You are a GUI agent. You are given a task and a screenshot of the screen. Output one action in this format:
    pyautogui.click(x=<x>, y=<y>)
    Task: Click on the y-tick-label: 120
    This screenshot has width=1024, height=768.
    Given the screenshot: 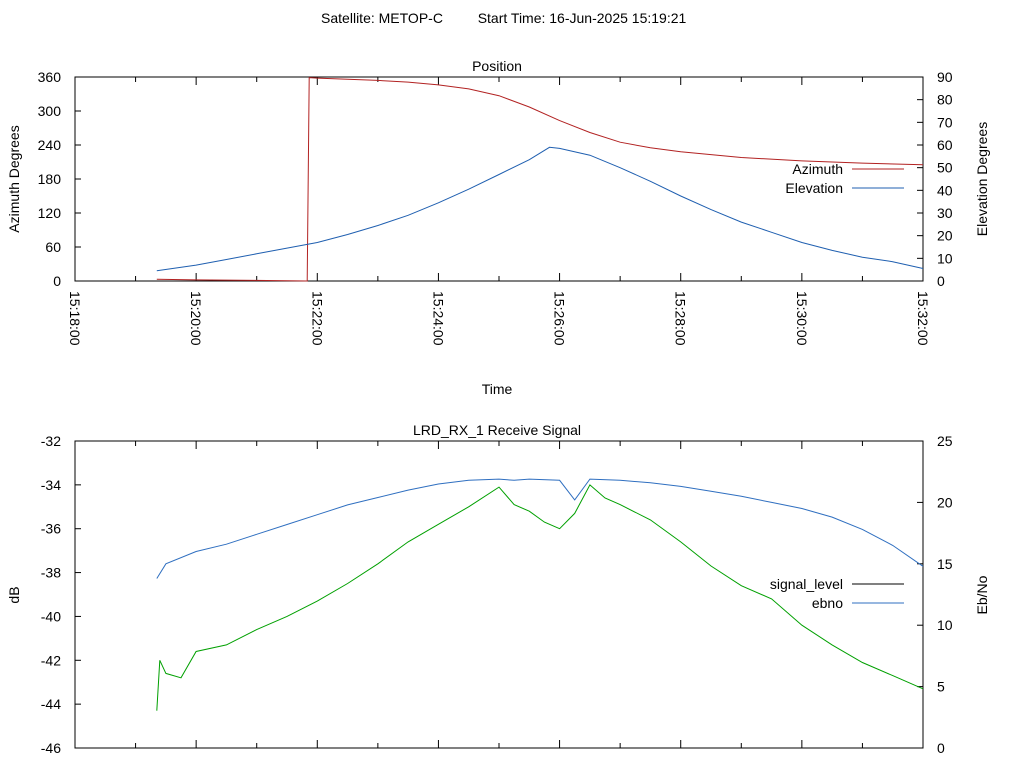 What is the action you would take?
    pyautogui.click(x=50, y=213)
    